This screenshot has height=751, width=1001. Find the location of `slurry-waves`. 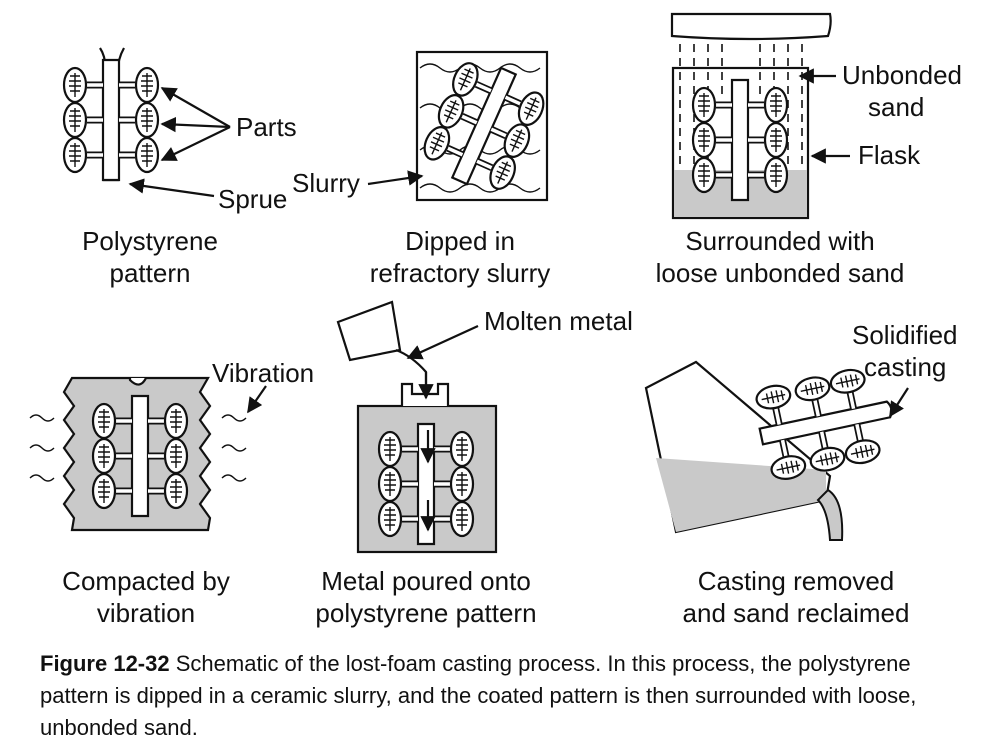

slurry-waves is located at coordinates (480, 128).